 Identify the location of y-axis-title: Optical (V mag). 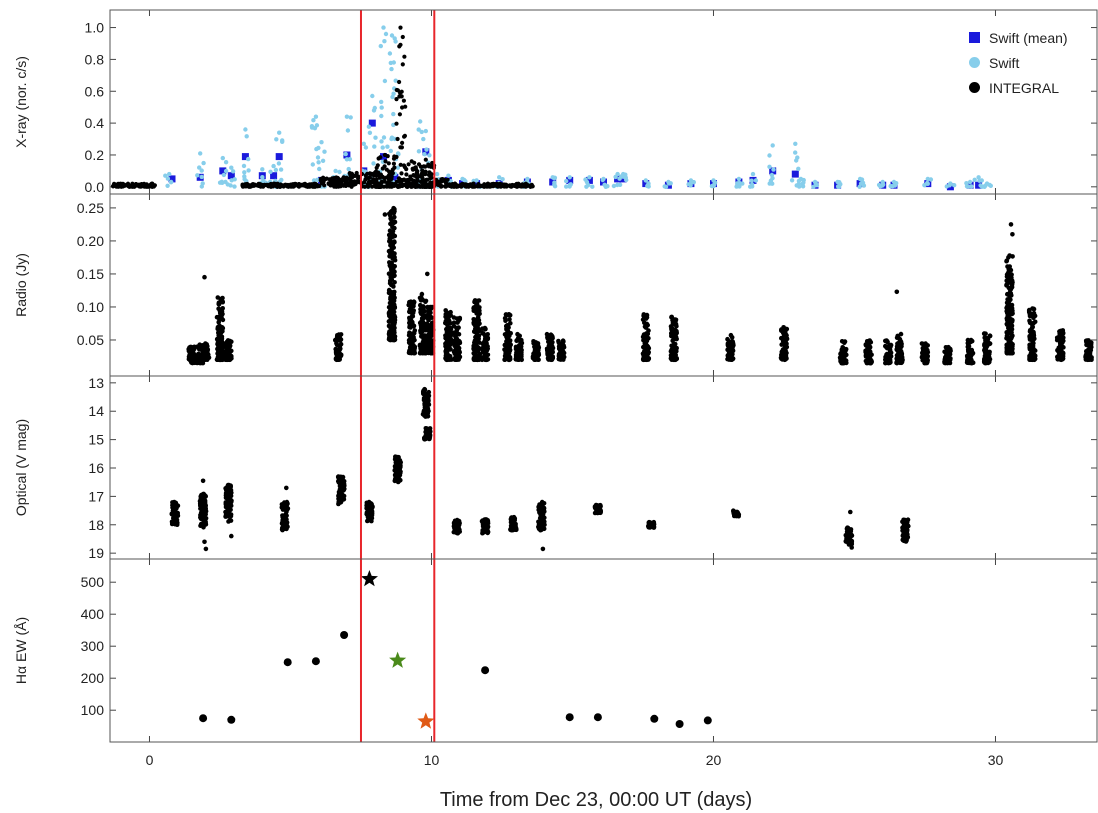
(21, 467).